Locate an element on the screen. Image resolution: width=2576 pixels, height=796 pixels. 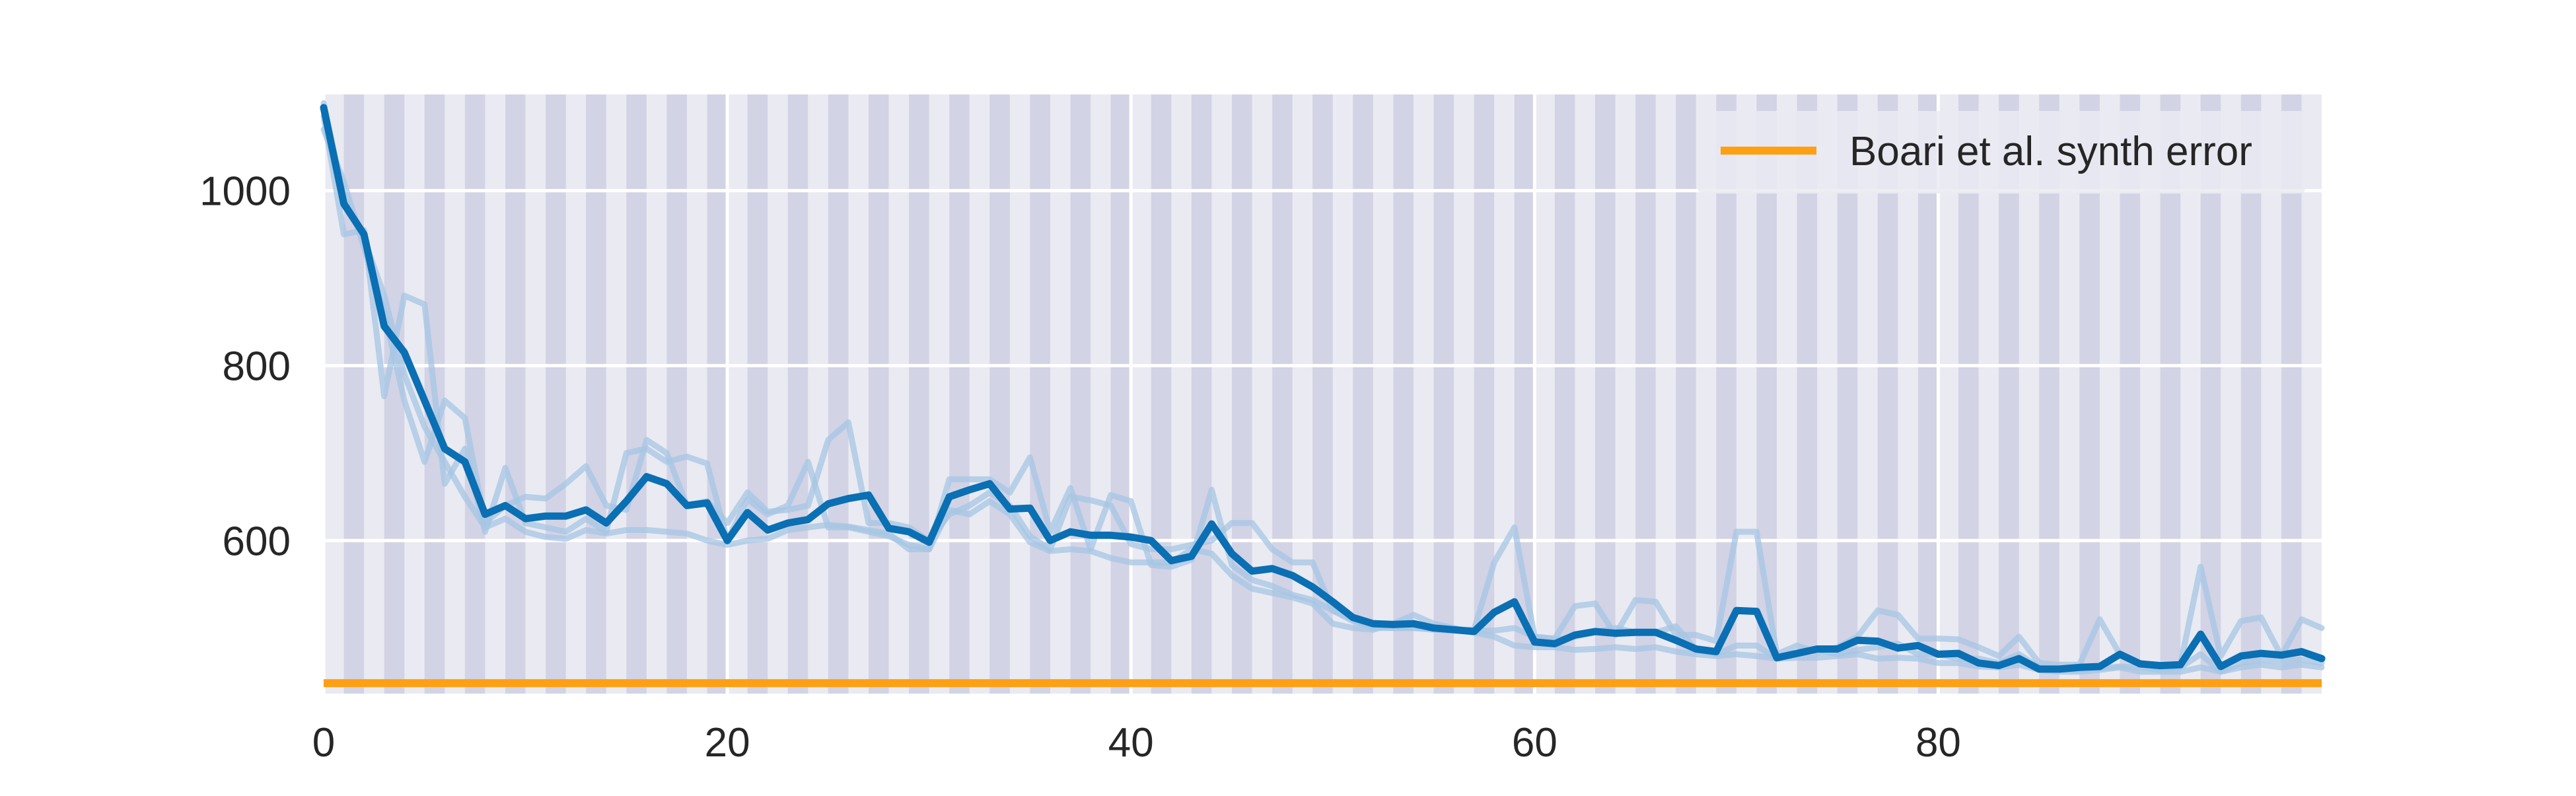
x-tick-label: 0 is located at coordinates (323, 743).